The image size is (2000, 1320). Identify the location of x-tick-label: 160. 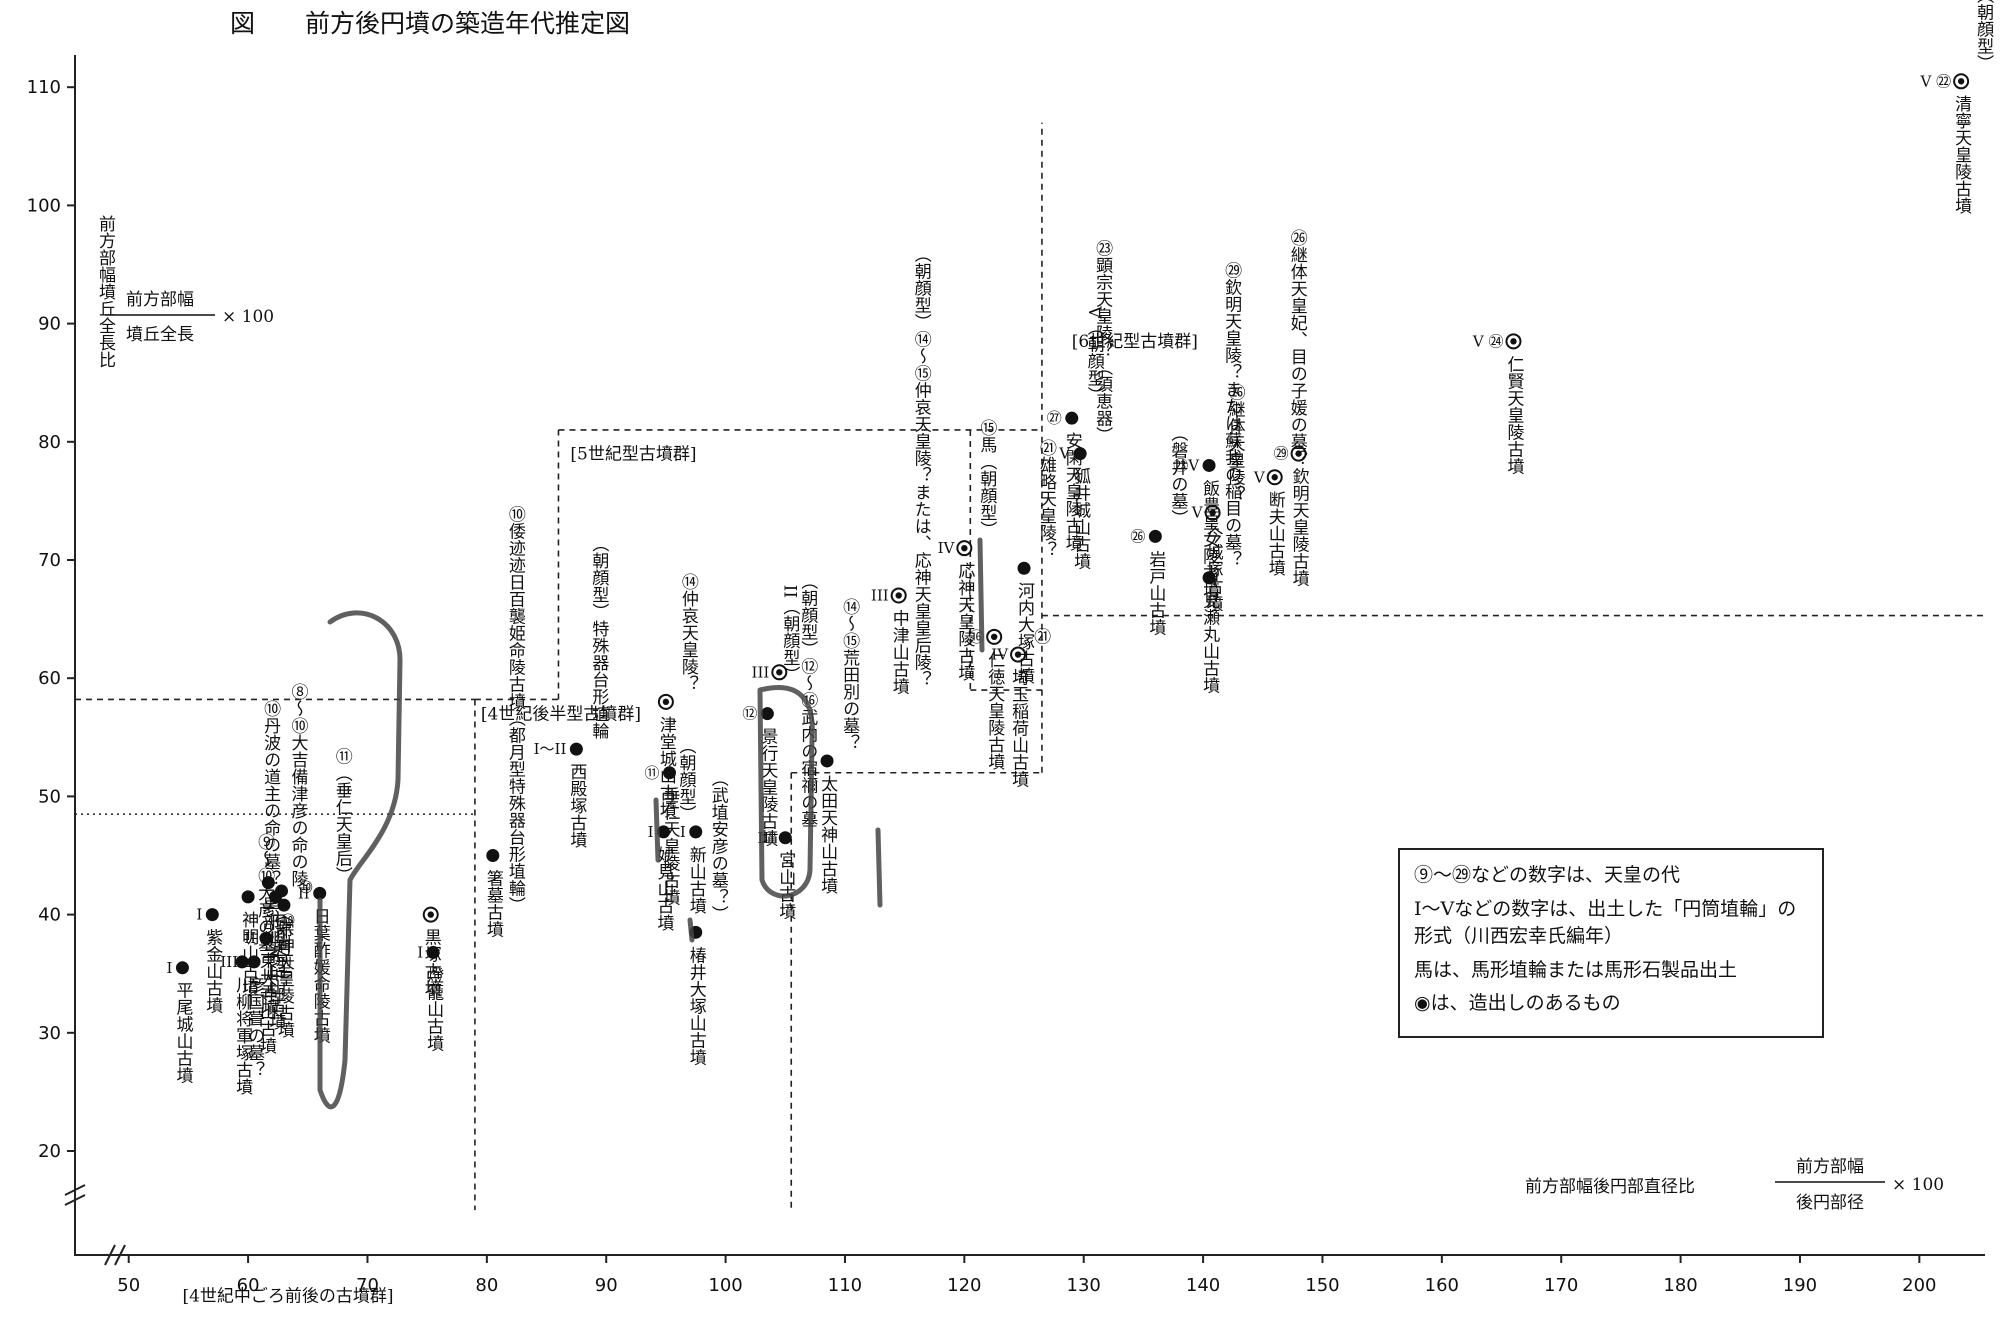
(1442, 1285).